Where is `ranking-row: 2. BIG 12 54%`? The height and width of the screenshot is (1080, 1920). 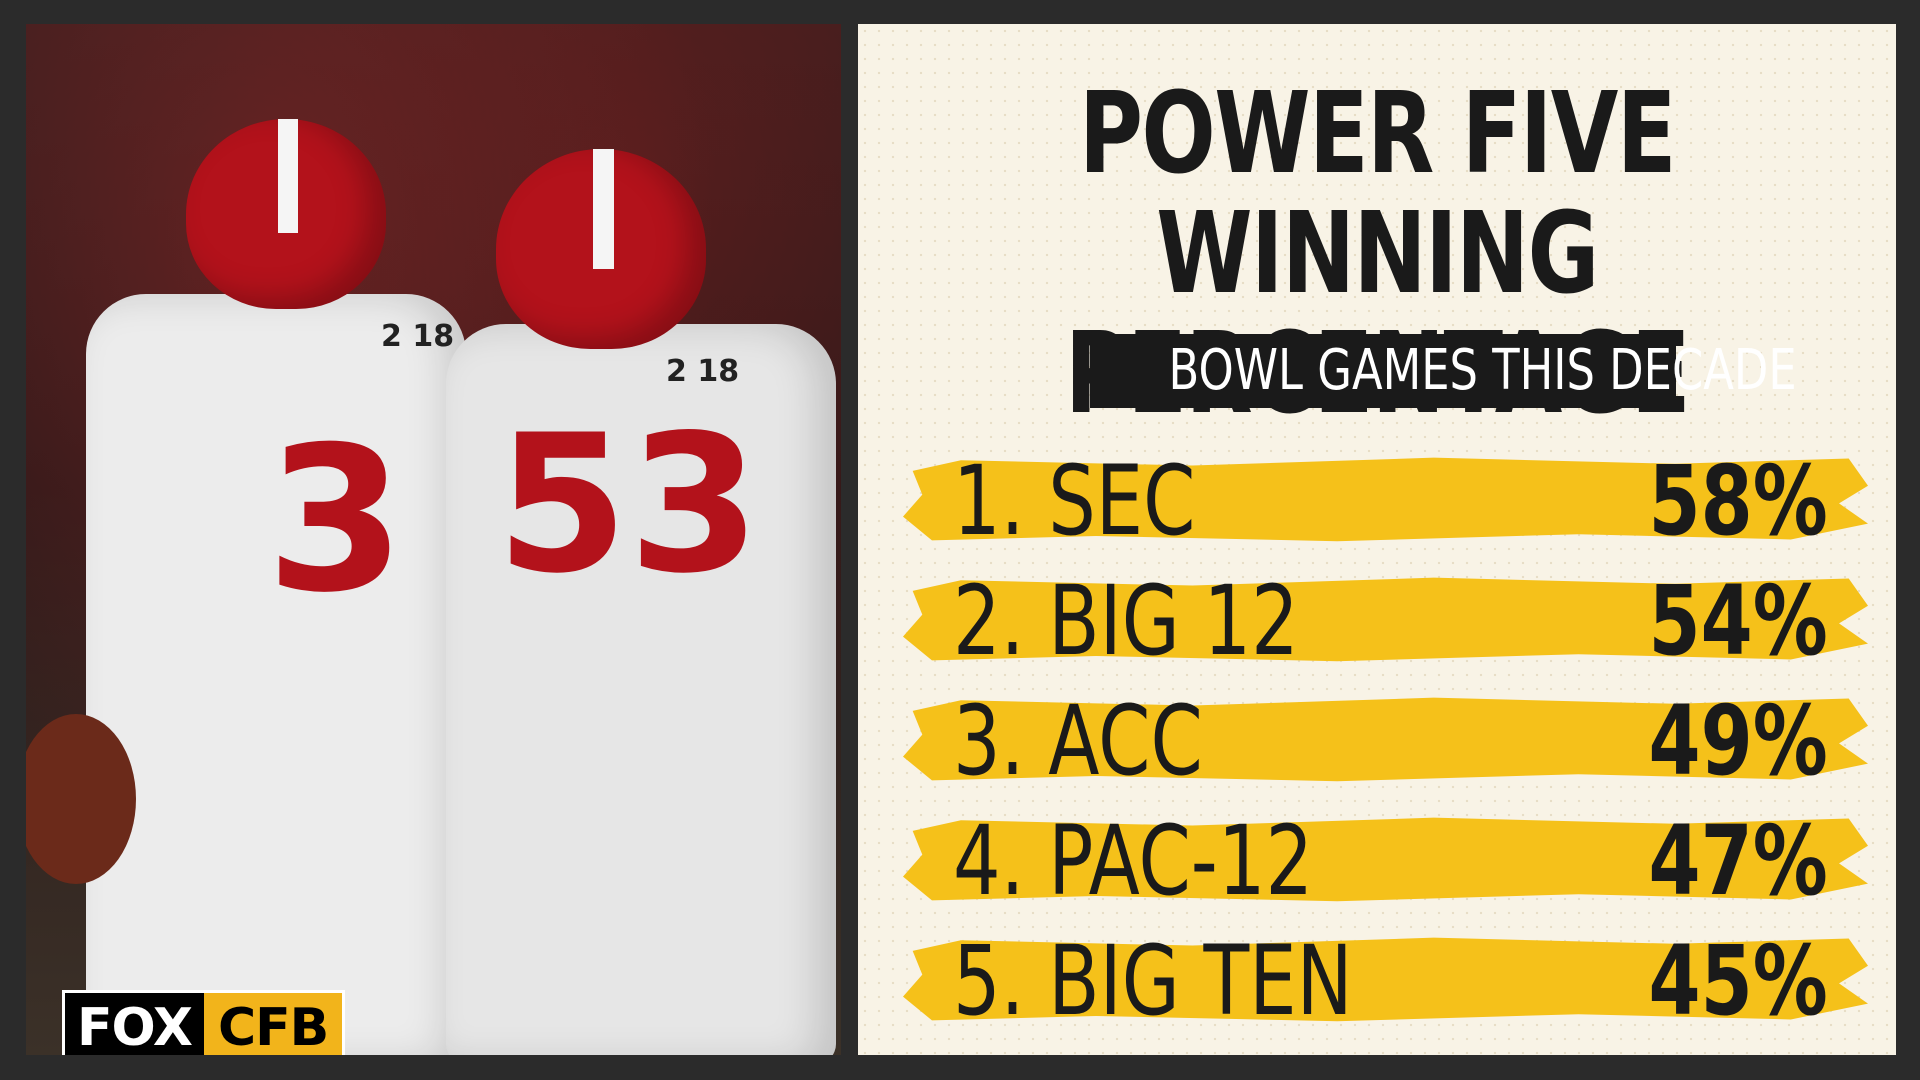 ranking-row: 2. BIG 12 54% is located at coordinates (1385, 621).